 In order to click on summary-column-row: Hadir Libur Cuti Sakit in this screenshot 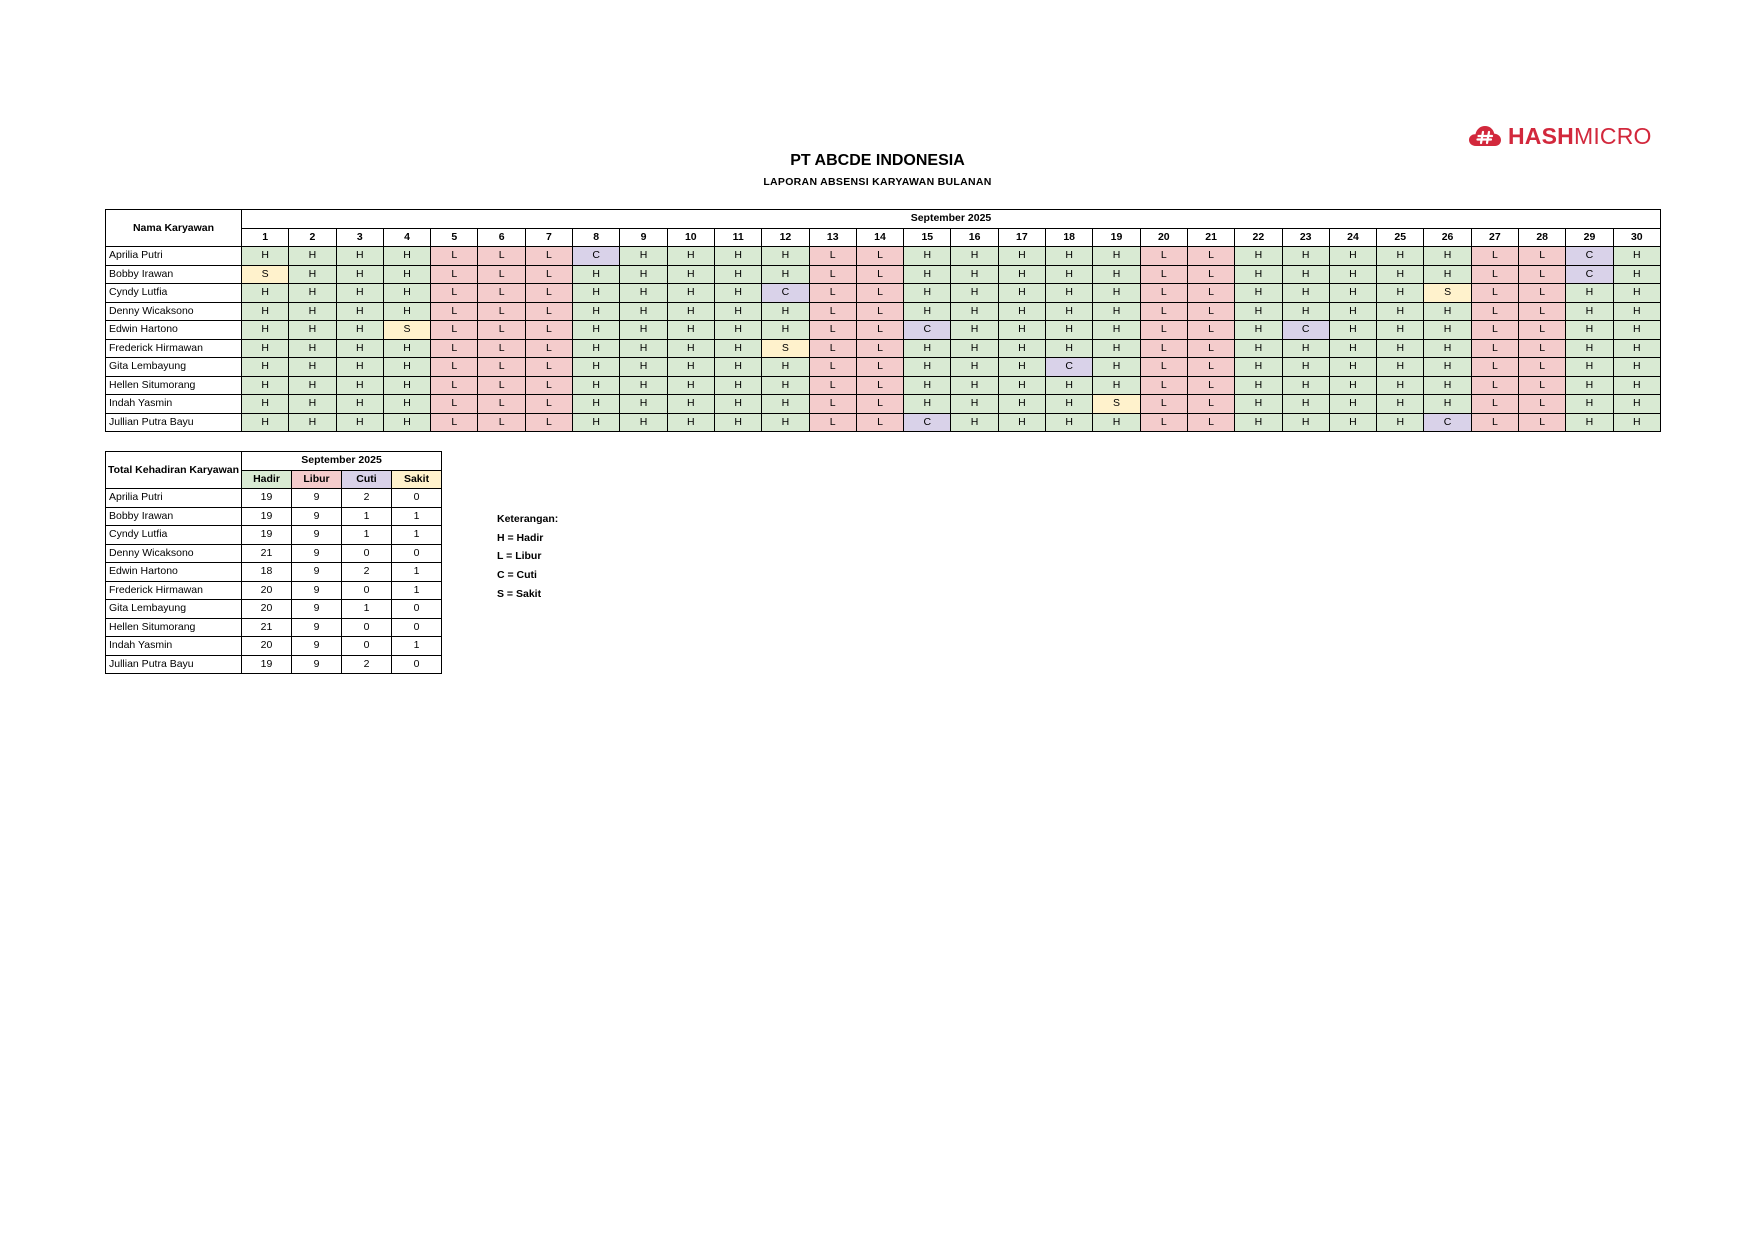, I will do `click(274, 479)`.